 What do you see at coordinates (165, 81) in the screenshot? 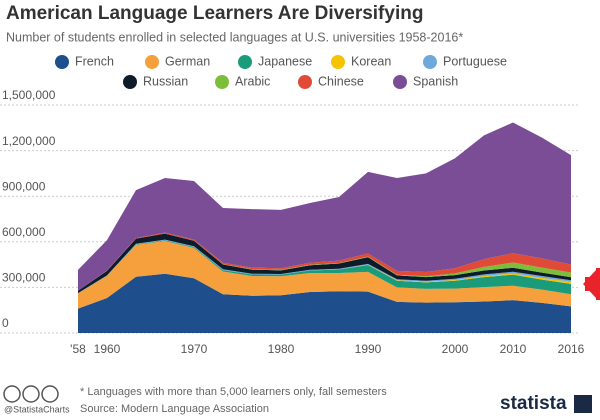
I see `legend-label: Russian` at bounding box center [165, 81].